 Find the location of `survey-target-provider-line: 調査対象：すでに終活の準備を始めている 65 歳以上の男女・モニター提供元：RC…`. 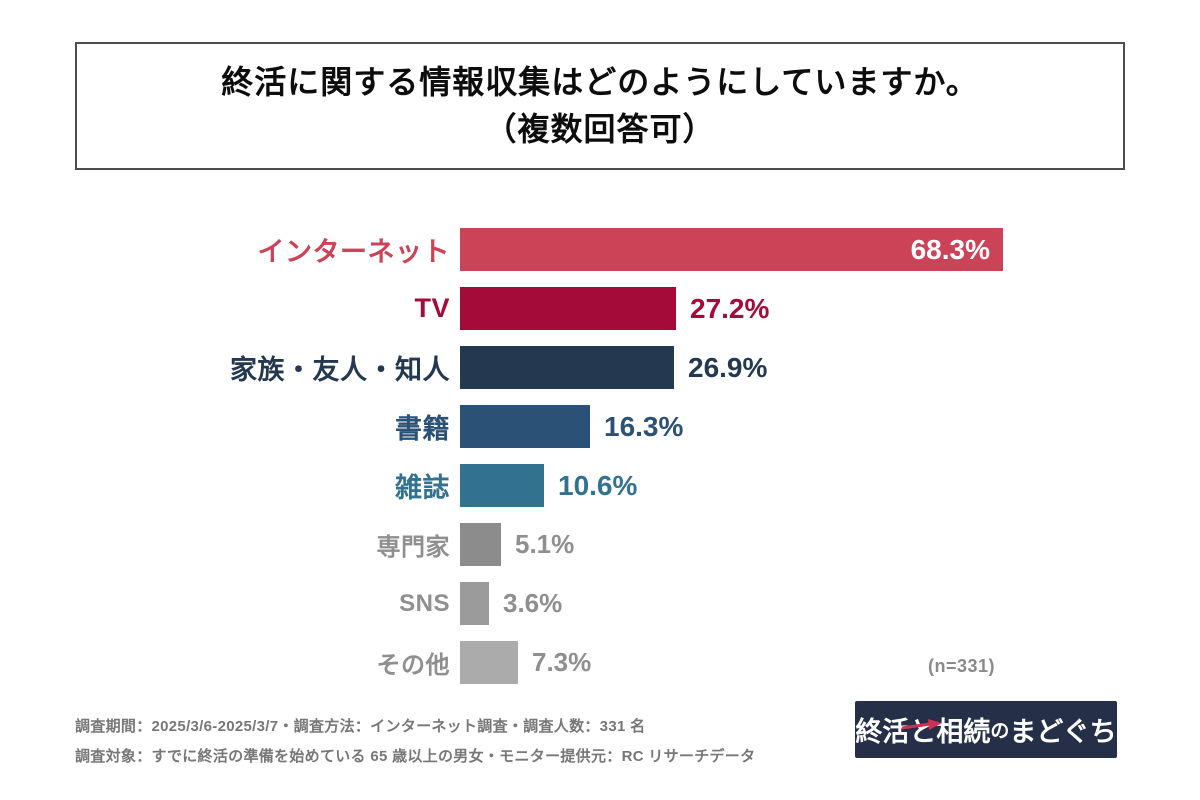

survey-target-provider-line: 調査対象：すでに終活の準備を始めている 65 歳以上の男女・モニター提供元：RC… is located at coordinates (415, 756).